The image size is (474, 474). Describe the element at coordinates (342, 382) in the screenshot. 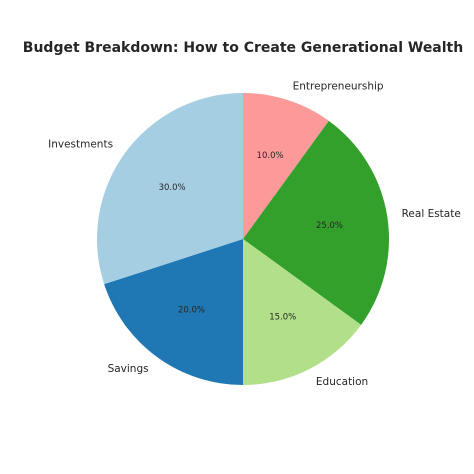

I see `slice-label-education: Education` at that location.